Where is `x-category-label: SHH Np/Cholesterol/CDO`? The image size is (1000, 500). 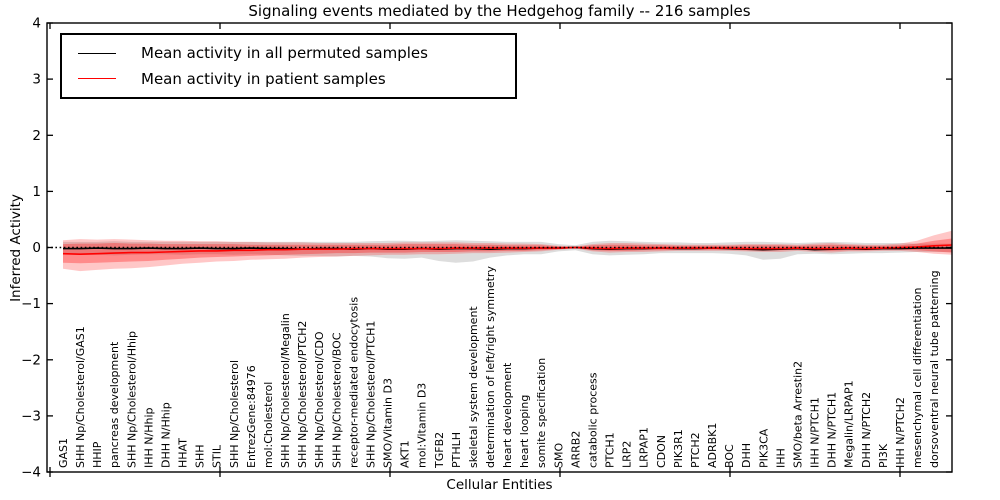
x-category-label: SHH Np/Cholesterol/CDO is located at coordinates (319, 399).